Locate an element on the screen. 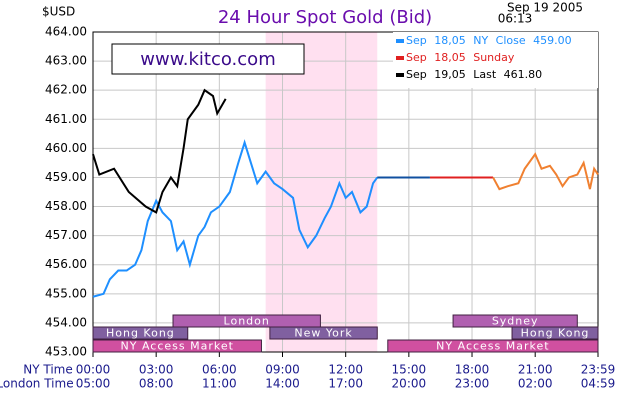 The image size is (630, 400). y-tick-label: 456.00 is located at coordinates (66, 264).